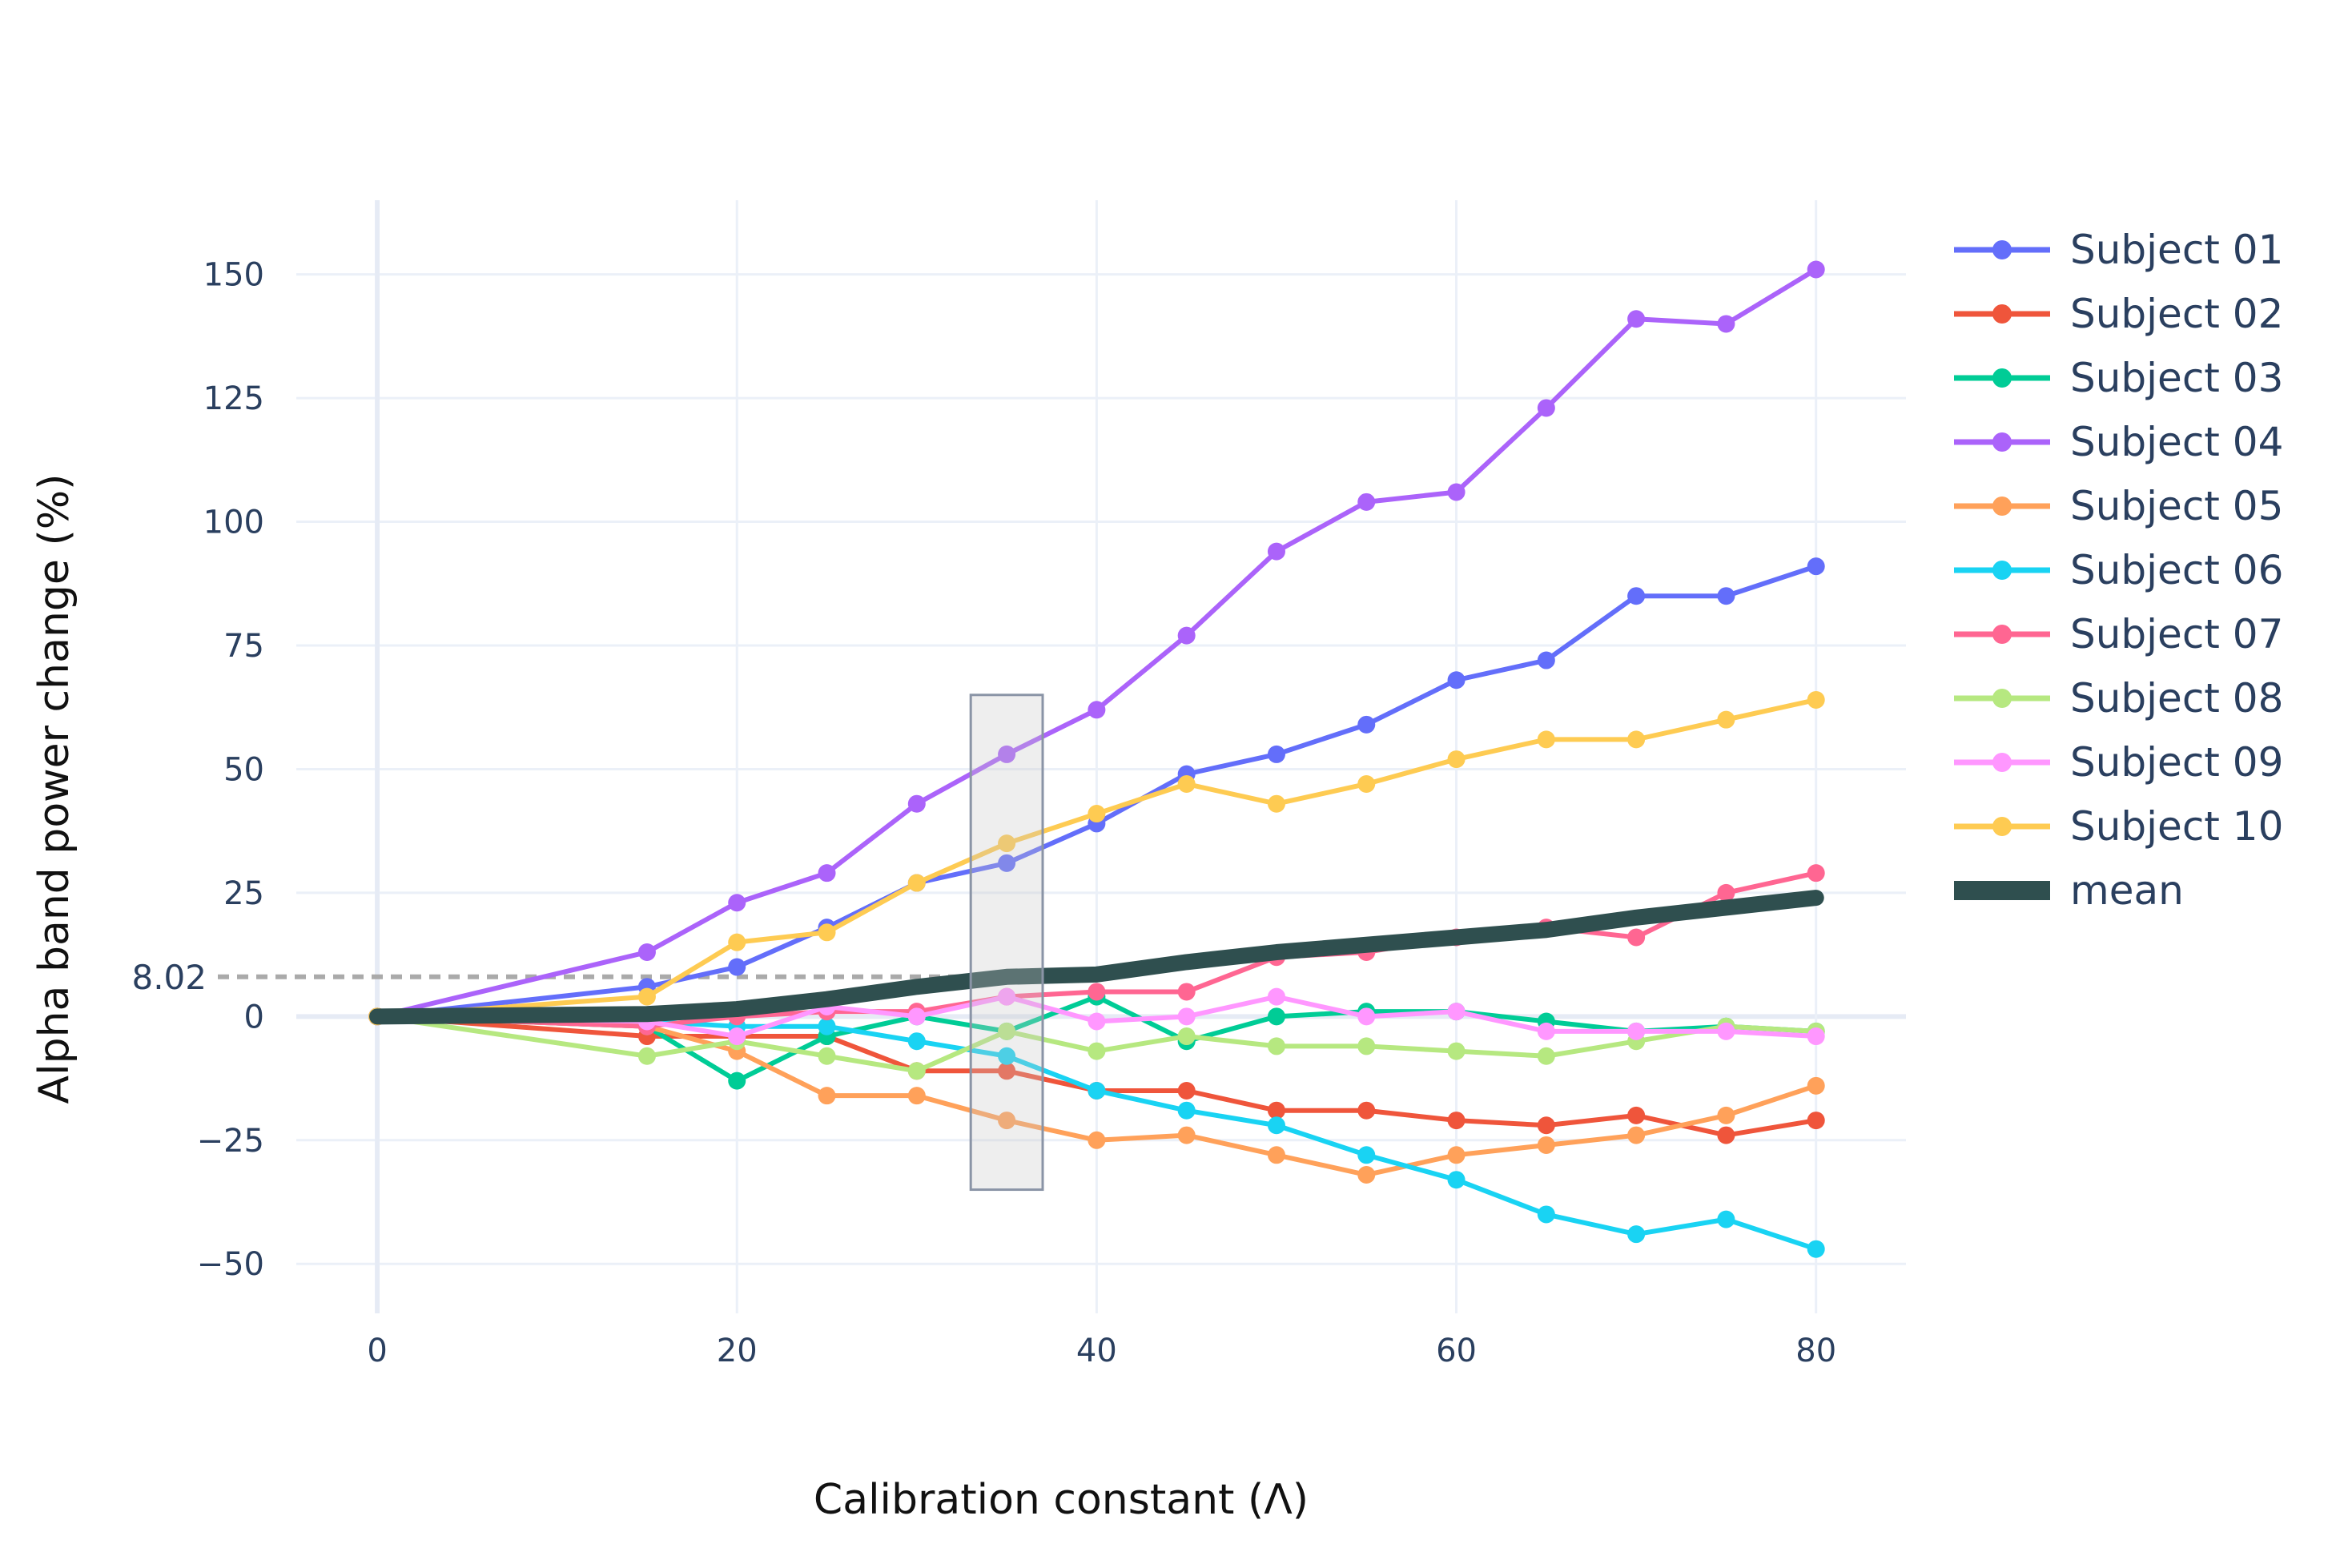 Image resolution: width=2336 pixels, height=1568 pixels. I want to click on legend-item: Subject 08, so click(2118, 699).